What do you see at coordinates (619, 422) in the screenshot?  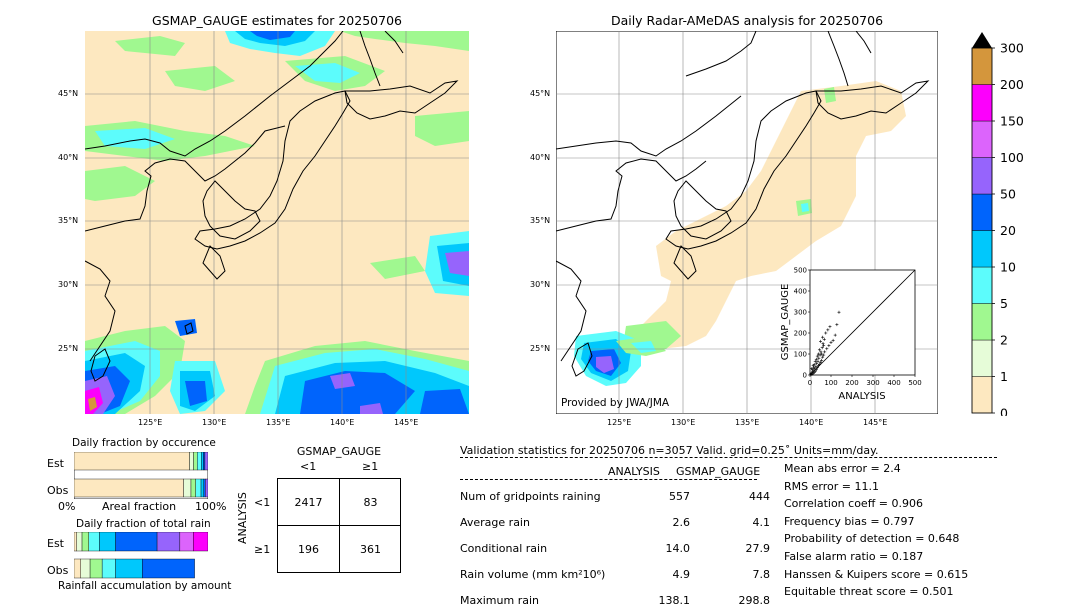 I see `right-lon-label-125: 125°E` at bounding box center [619, 422].